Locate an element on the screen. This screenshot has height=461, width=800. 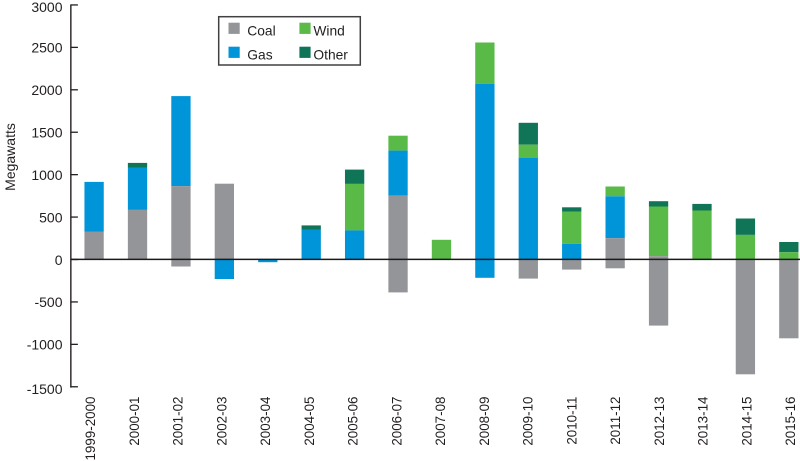
svg-text: 2011-12 is located at coordinates (615, 421).